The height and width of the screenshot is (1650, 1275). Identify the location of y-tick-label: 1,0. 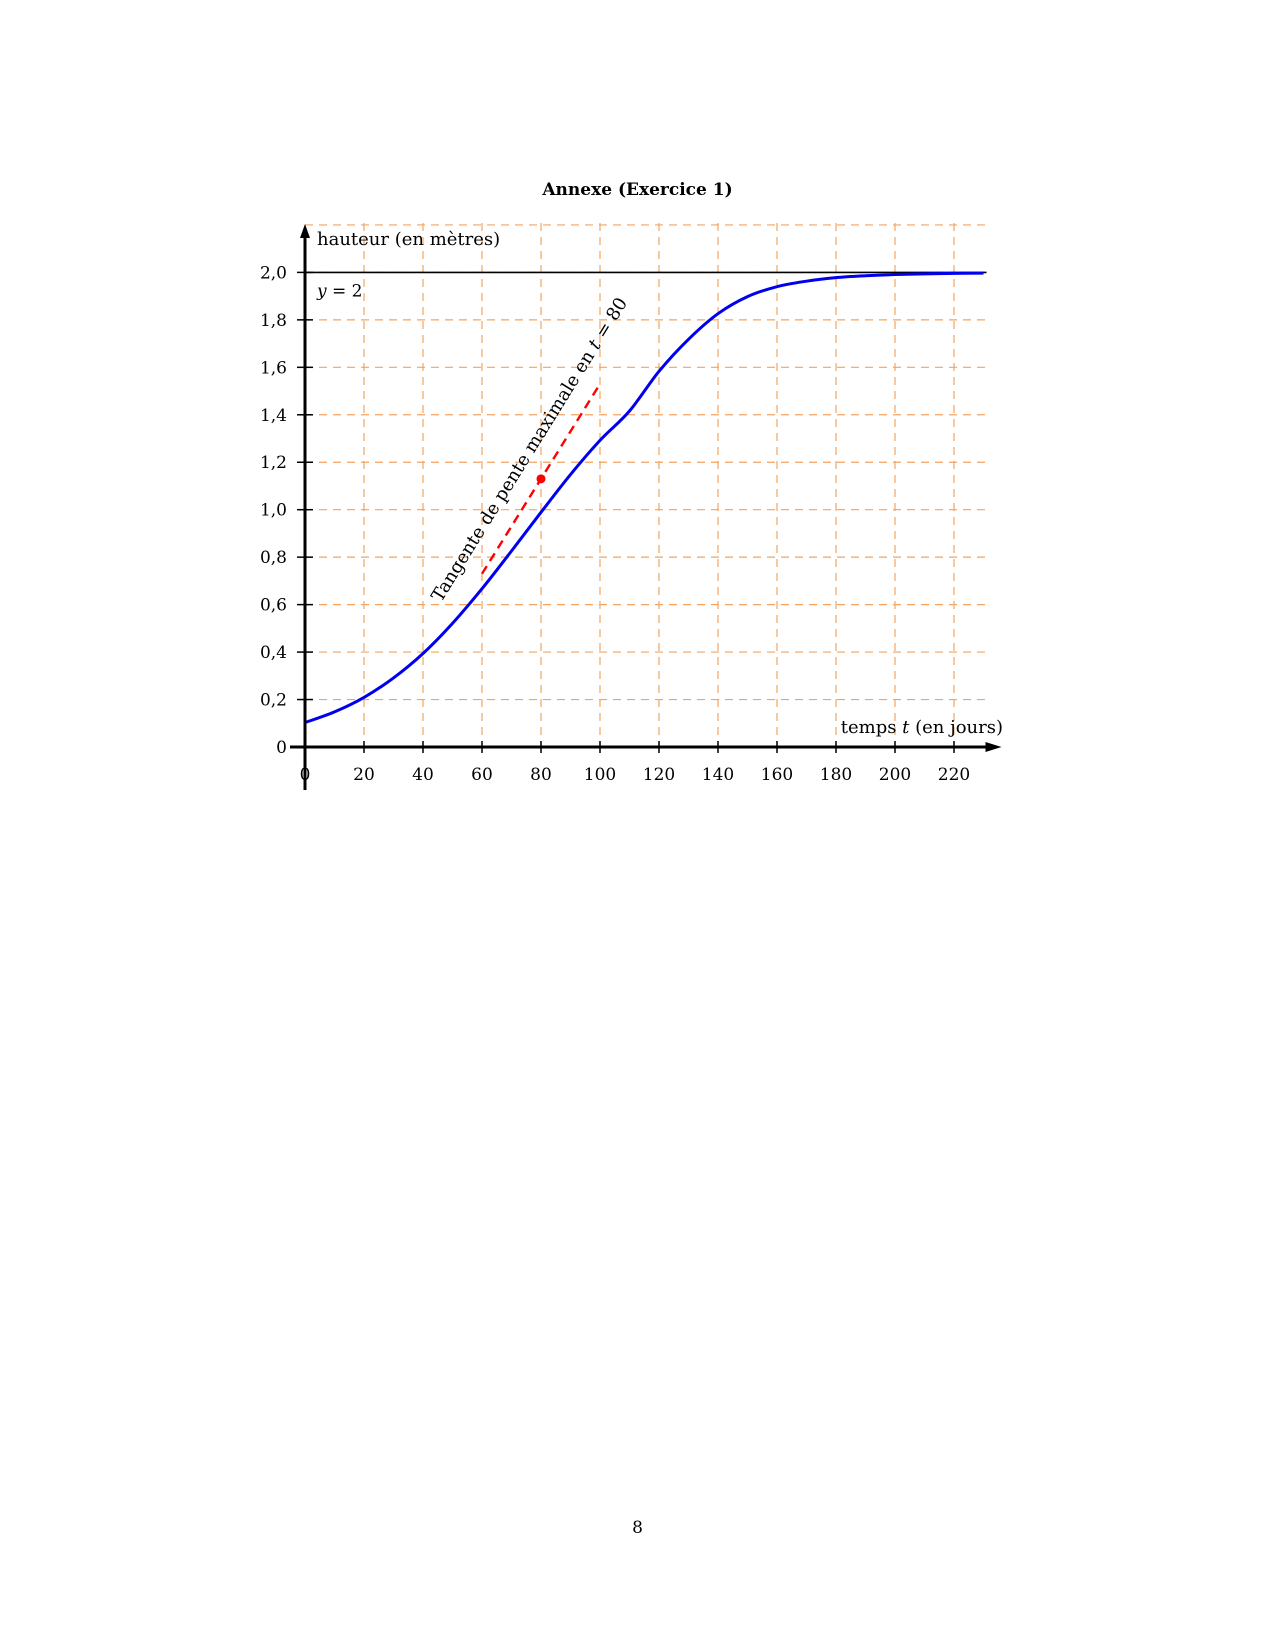
(273, 511).